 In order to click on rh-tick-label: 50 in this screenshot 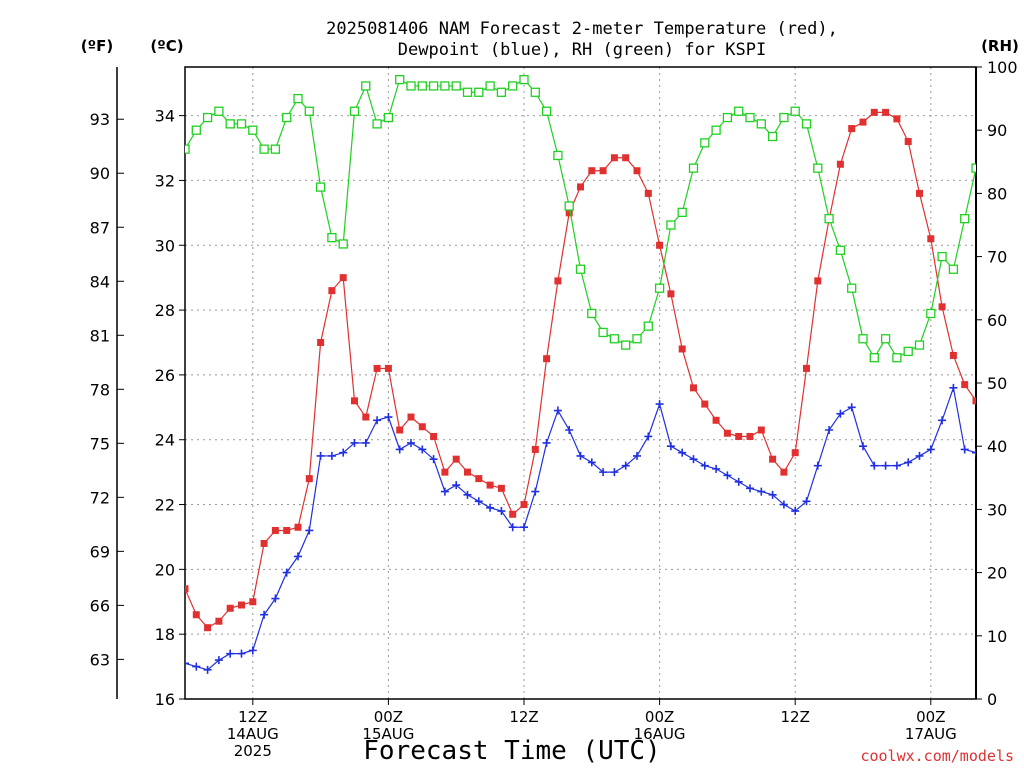, I will do `click(997, 383)`.